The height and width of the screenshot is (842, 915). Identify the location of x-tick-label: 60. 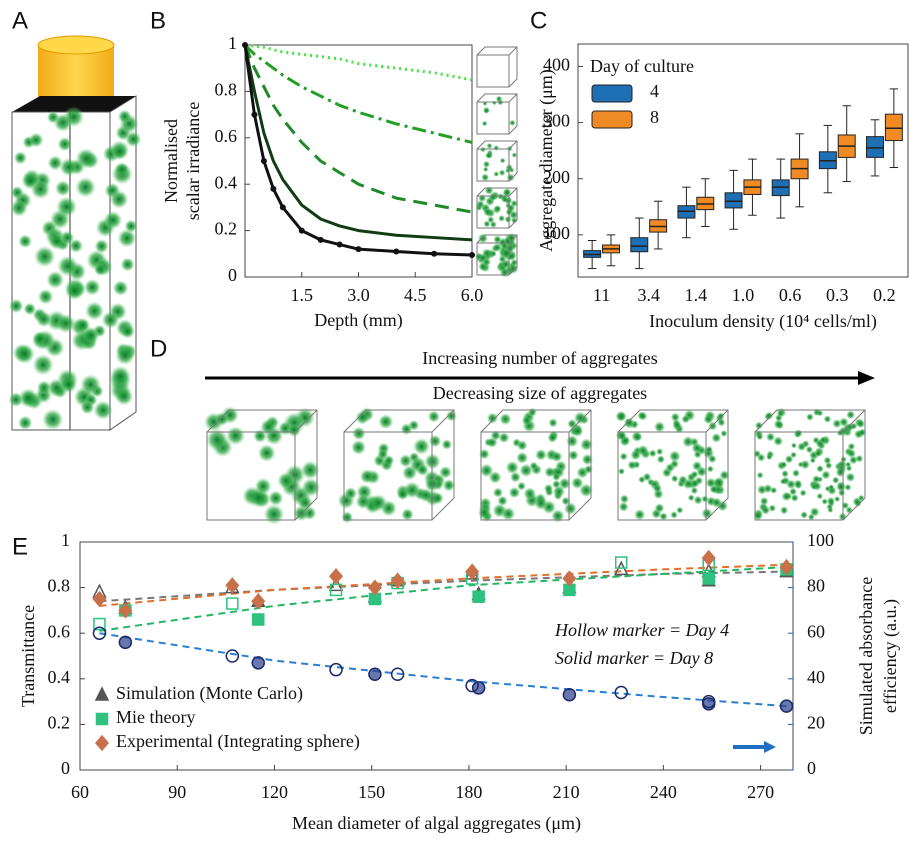
(80, 792).